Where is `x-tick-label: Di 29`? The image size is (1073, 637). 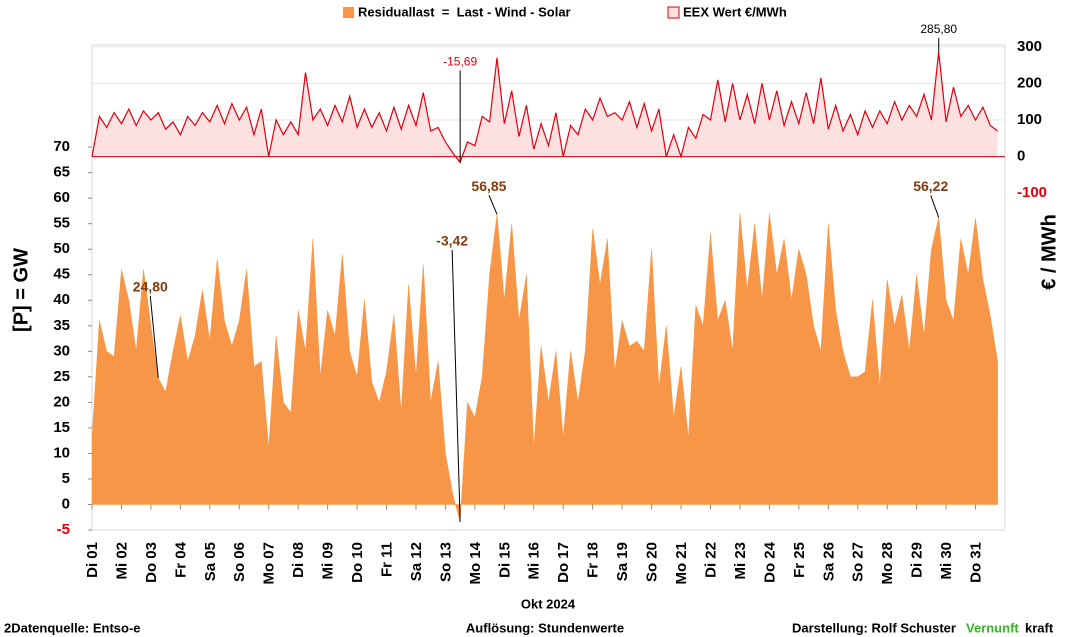
x-tick-label: Di 29 is located at coordinates (917, 560).